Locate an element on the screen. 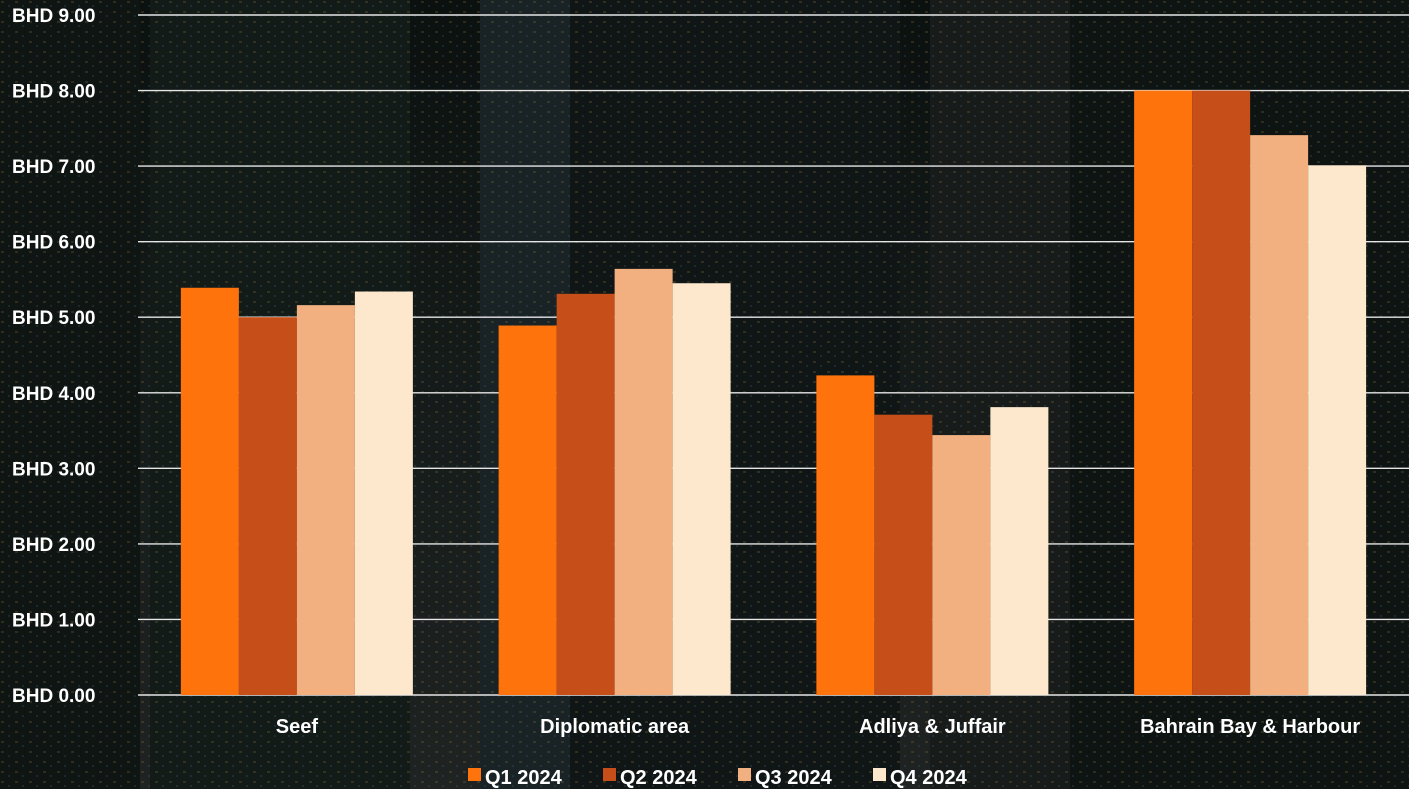 The image size is (1409, 789). y-tick-label: BHD 6.00 is located at coordinates (53, 243).